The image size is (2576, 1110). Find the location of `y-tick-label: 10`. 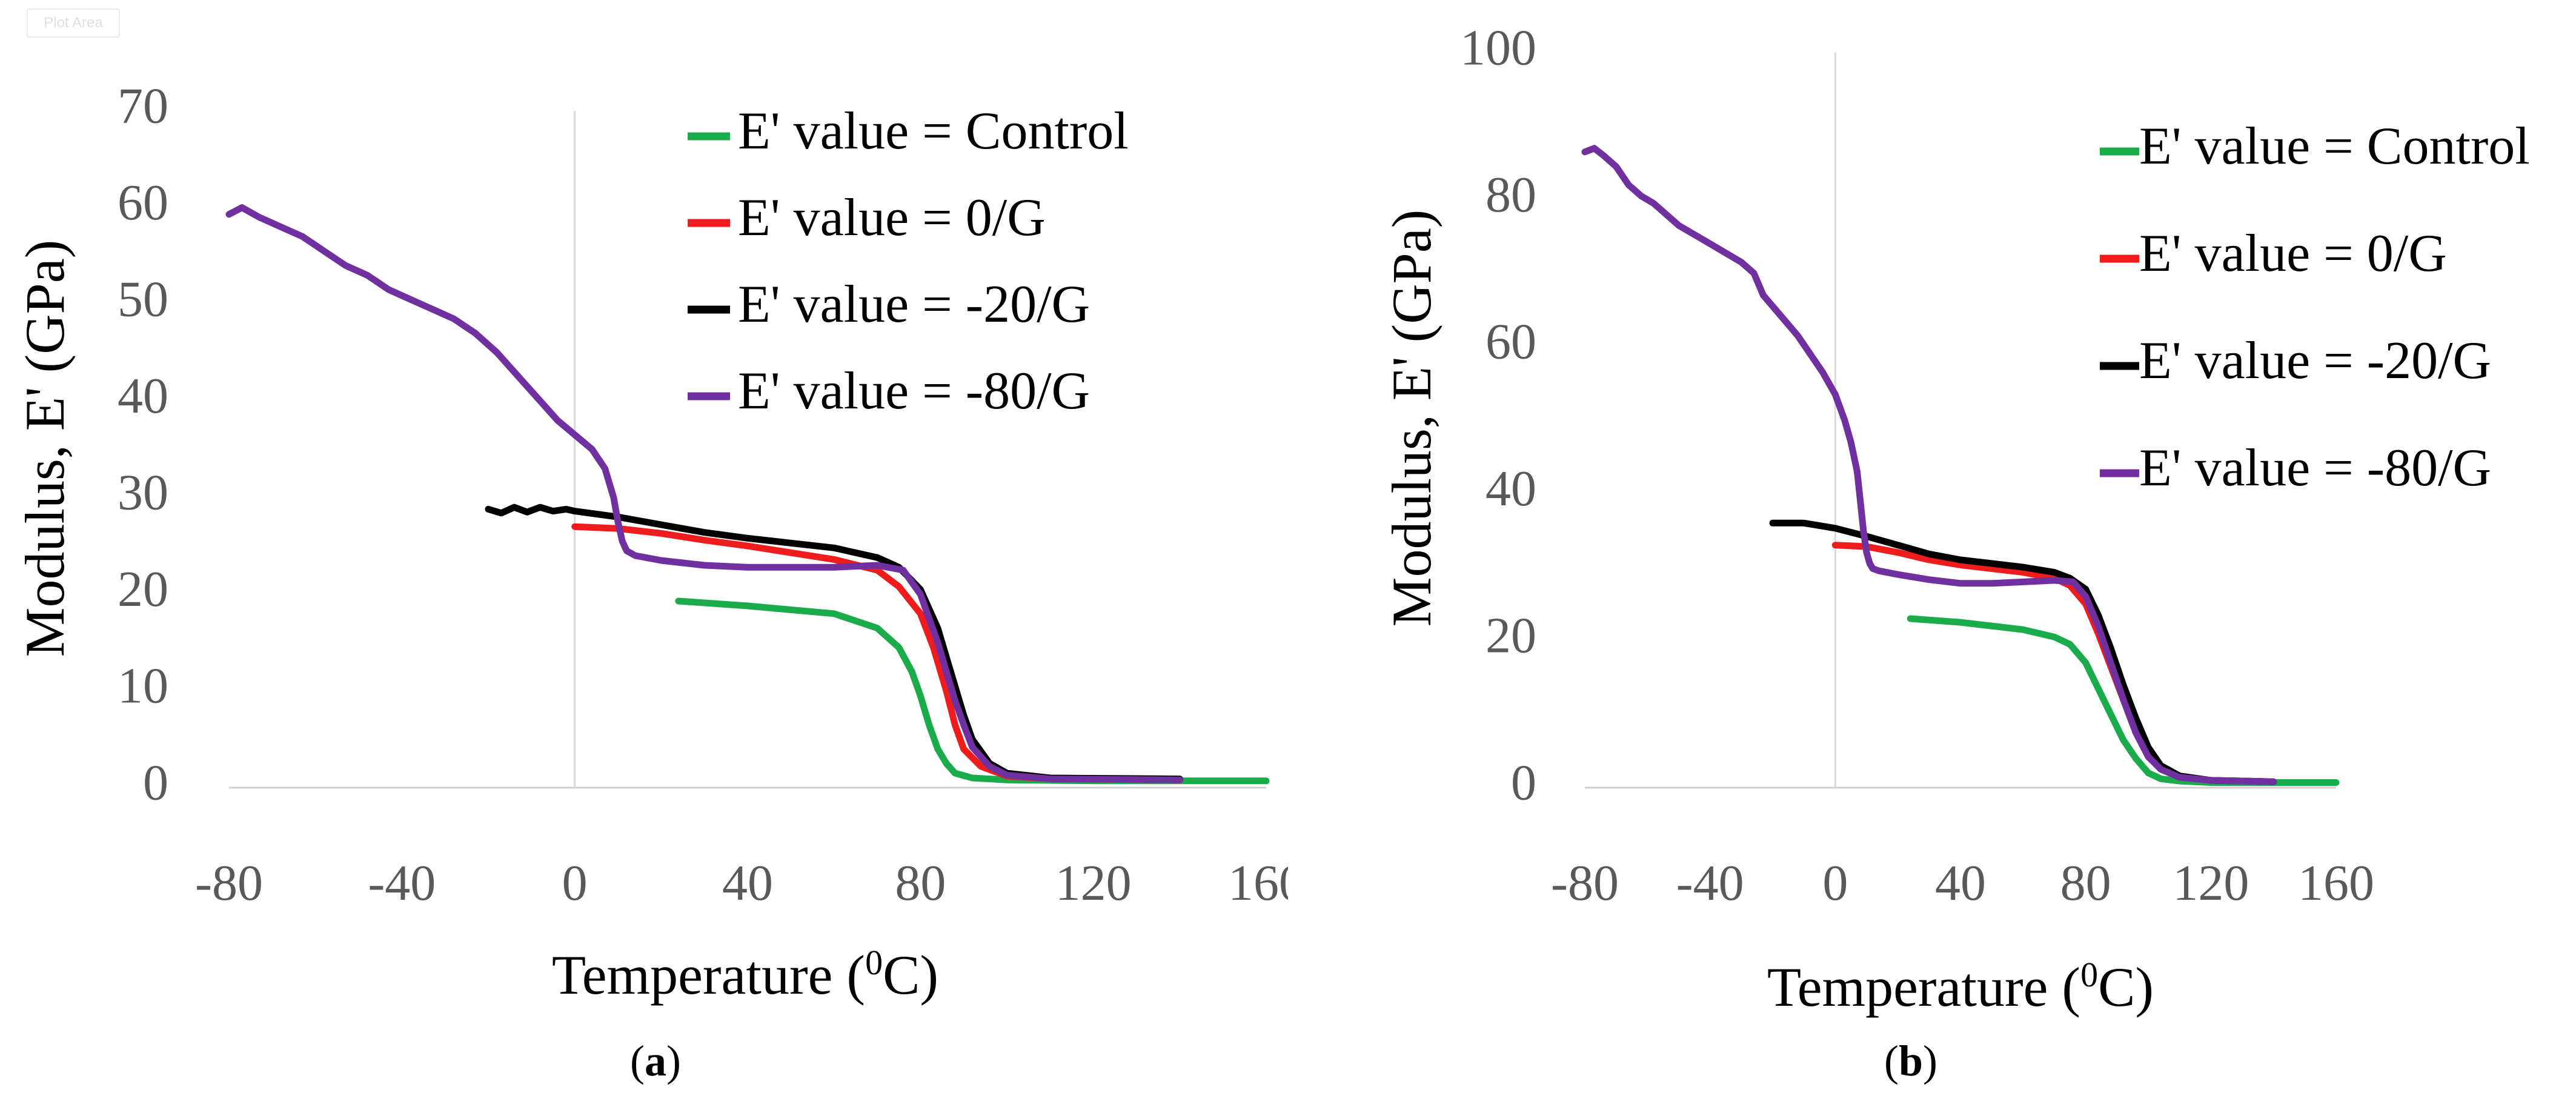

y-tick-label: 10 is located at coordinates (143, 686).